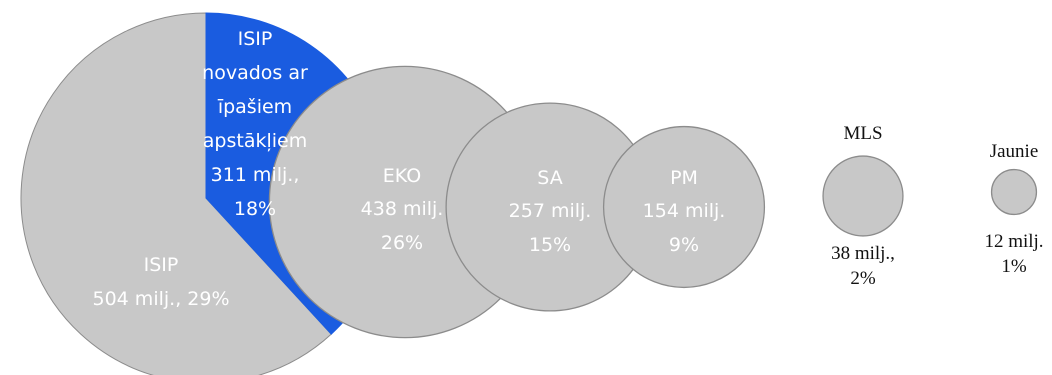 Image resolution: width=1052 pixels, height=375 pixels. Describe the element at coordinates (255, 141) in the screenshot. I see `special-label-line-4: apstākļiem` at that location.